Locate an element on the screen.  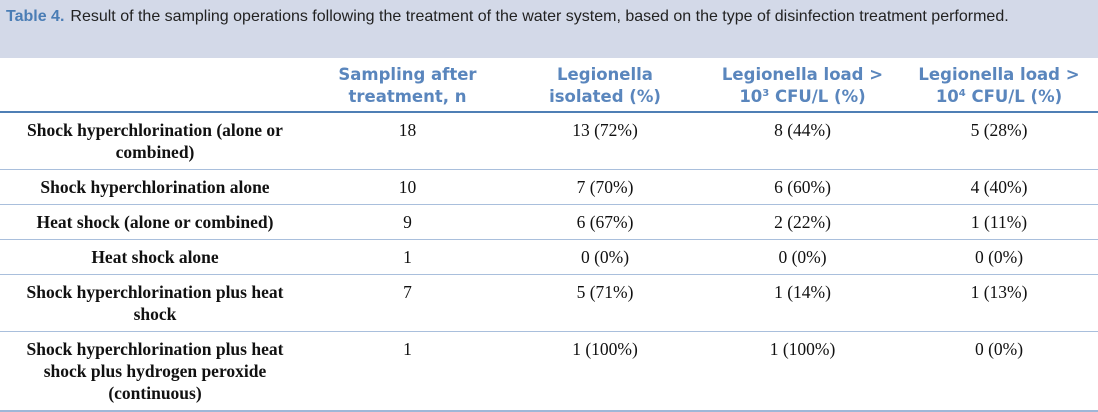
row-label: Heat shock (alone or combined) is located at coordinates (155, 222).